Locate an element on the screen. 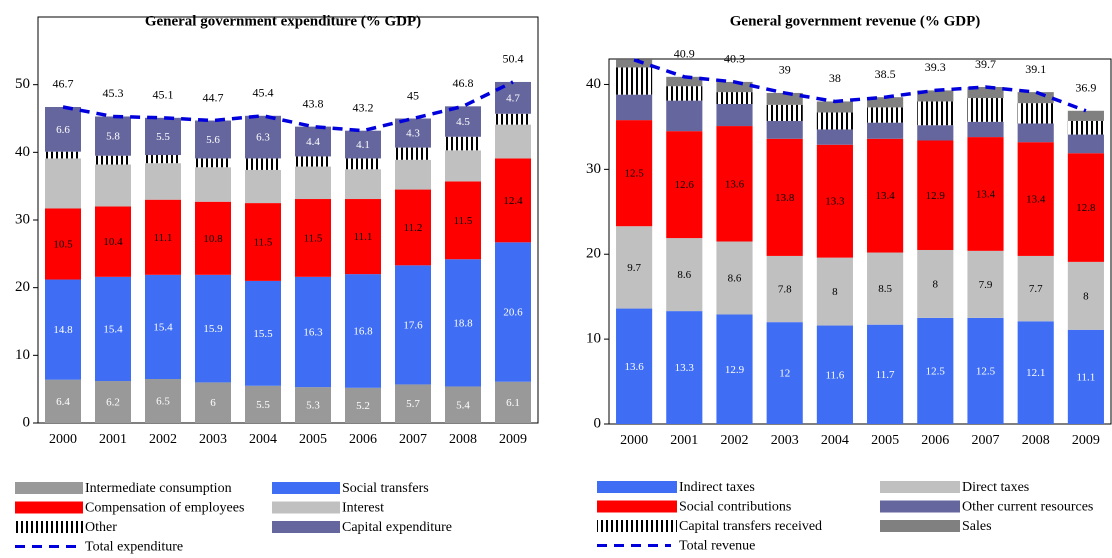 The height and width of the screenshot is (558, 1112). data-label: 4.4 is located at coordinates (313, 142).